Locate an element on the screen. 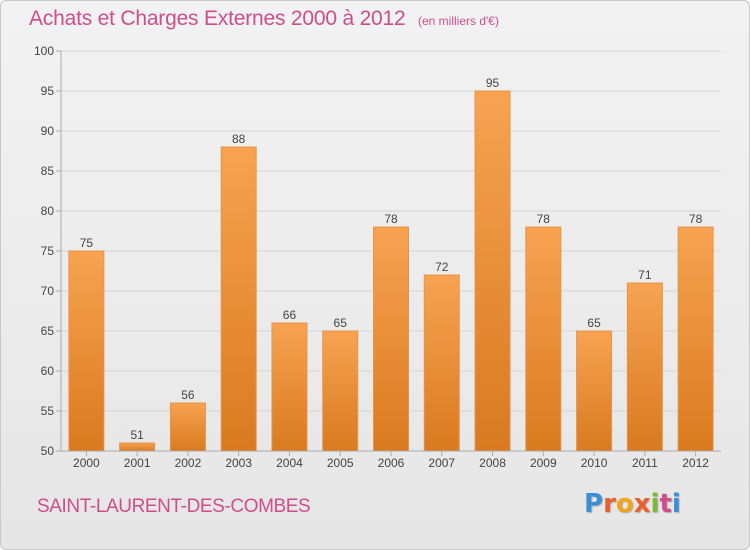 The width and height of the screenshot is (750, 550). x-tick-label: 2006 is located at coordinates (391, 463).